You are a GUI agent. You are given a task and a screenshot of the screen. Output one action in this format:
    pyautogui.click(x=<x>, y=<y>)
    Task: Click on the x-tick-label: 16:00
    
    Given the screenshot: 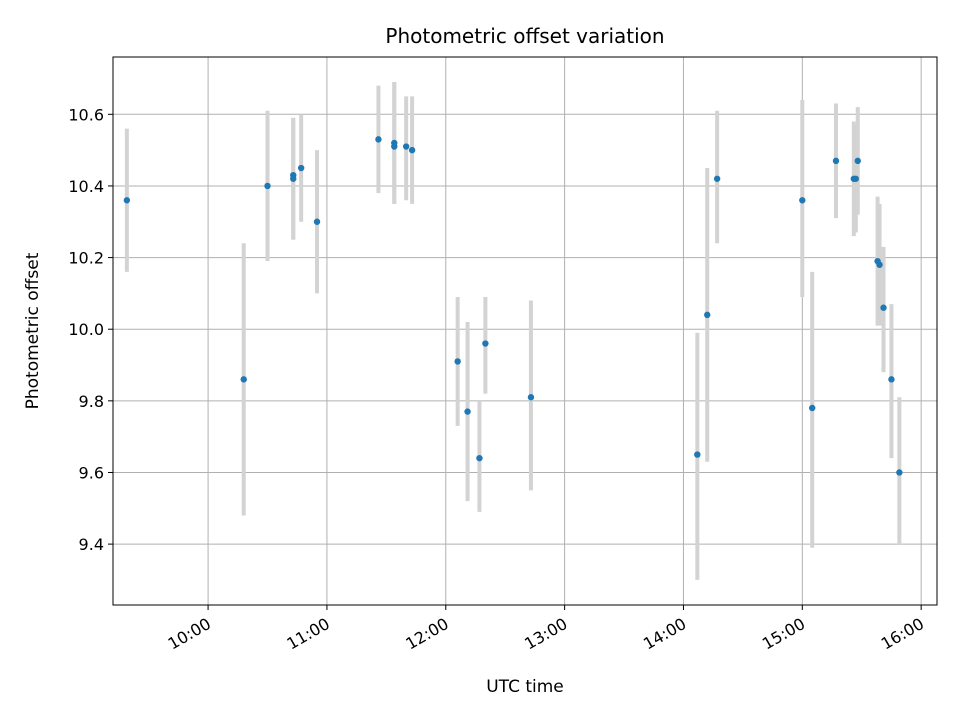 What is the action you would take?
    pyautogui.click(x=902, y=634)
    